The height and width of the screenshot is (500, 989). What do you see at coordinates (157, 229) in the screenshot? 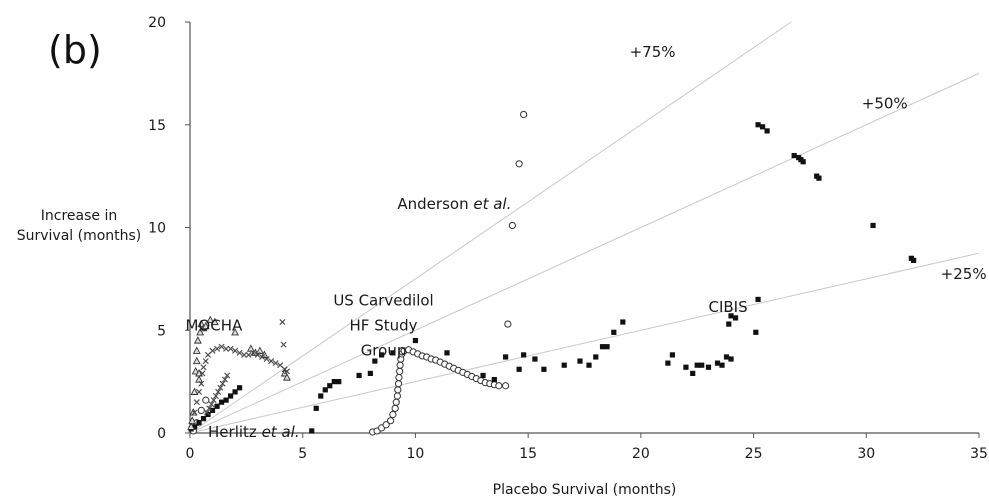
I see `y-tick-label: 10` at bounding box center [157, 229].